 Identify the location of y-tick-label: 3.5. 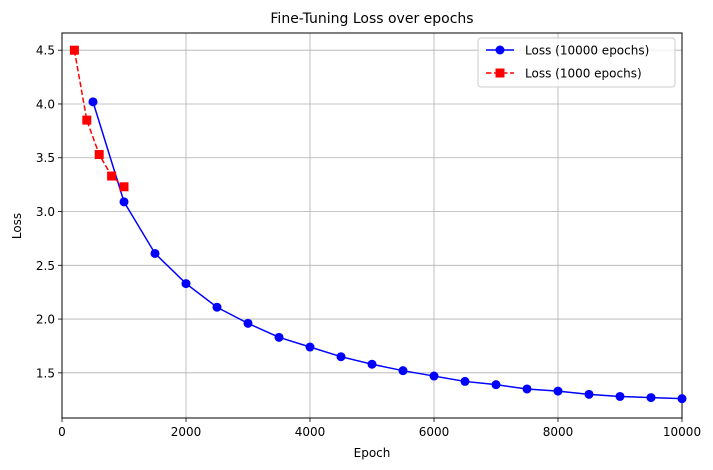
(45, 158).